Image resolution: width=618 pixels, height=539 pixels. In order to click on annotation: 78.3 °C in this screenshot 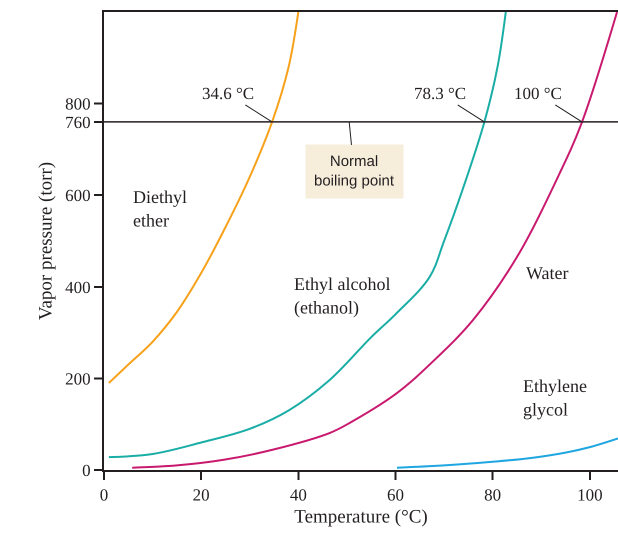, I will do `click(440, 93)`.